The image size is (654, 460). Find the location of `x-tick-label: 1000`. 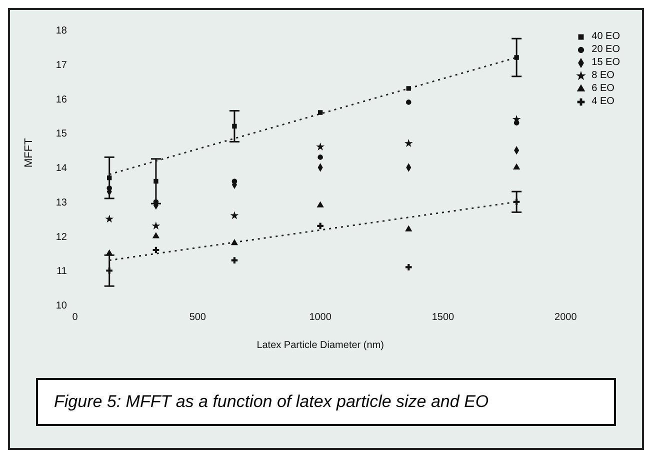

x-tick-label: 1000 is located at coordinates (320, 318).